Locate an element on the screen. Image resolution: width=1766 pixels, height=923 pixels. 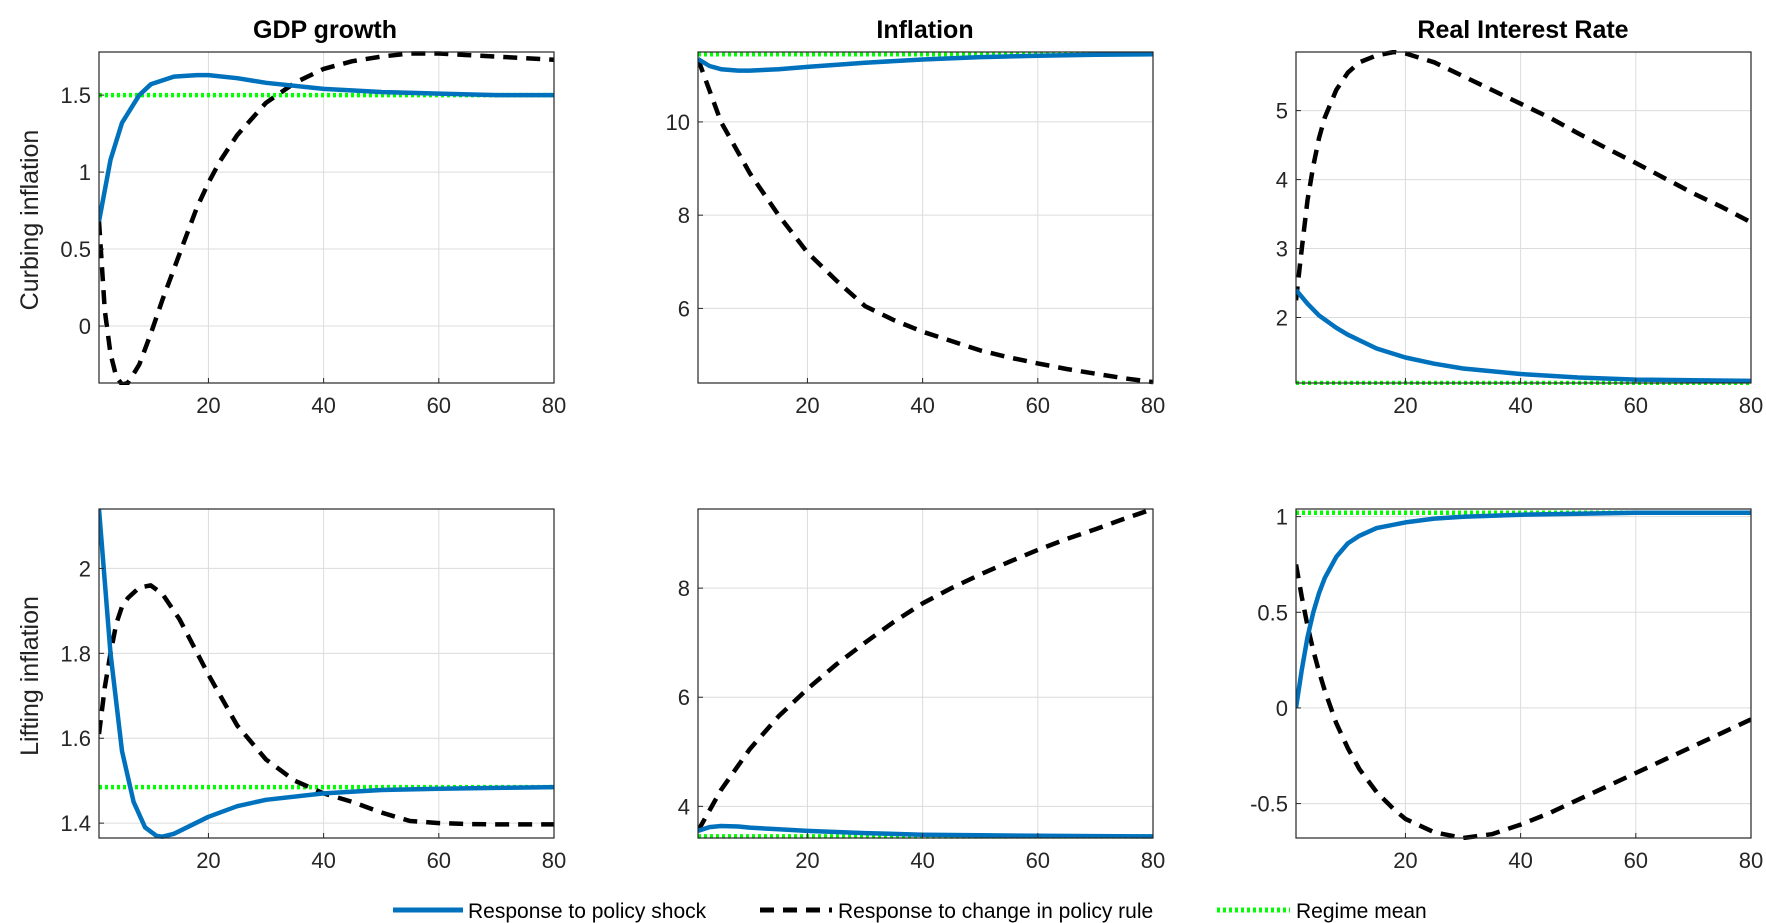
legend-label-policy-shock: Response to policy shock is located at coordinates (587, 911).